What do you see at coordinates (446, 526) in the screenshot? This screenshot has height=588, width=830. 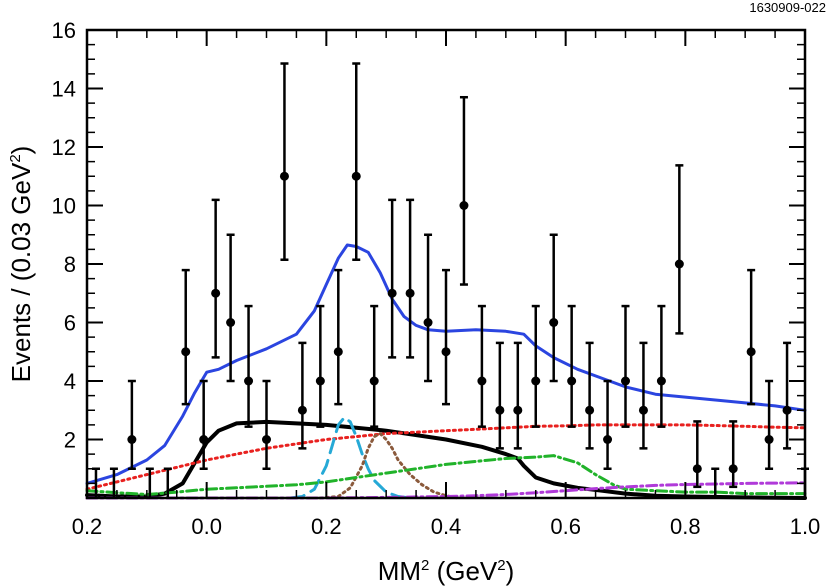 I see `x-tick-label: 0.4` at bounding box center [446, 526].